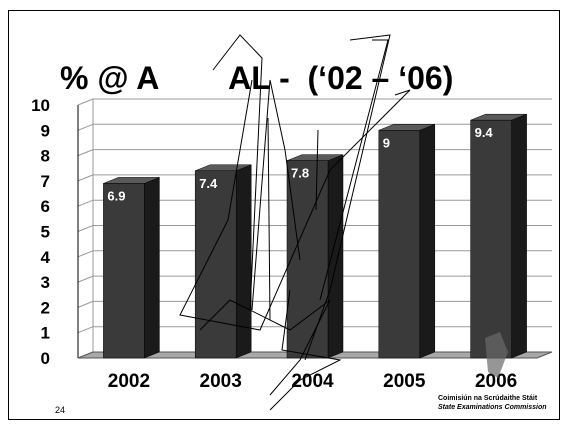 The image size is (569, 428). I want to click on y-tick-label: 2, so click(45, 307).